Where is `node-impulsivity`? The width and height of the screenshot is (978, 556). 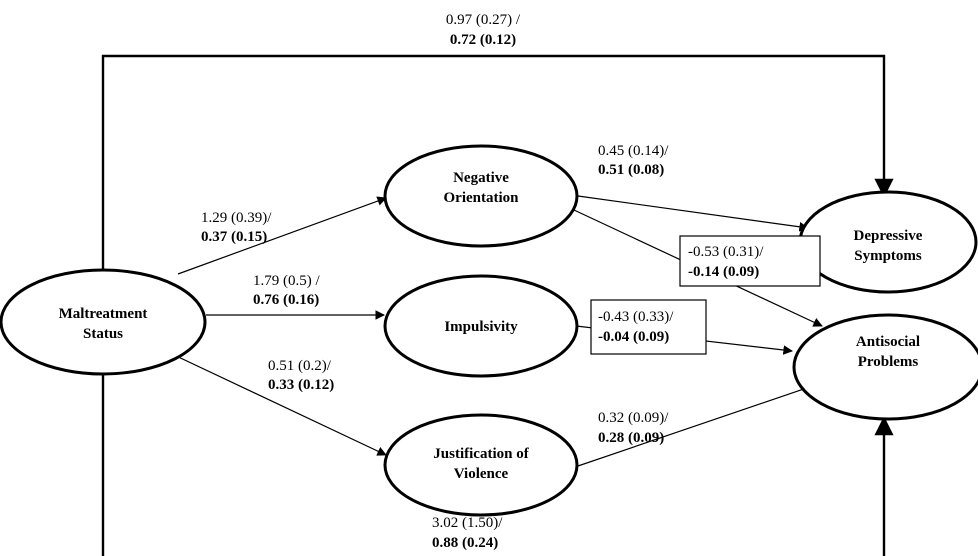
node-impulsivity is located at coordinates (481, 326).